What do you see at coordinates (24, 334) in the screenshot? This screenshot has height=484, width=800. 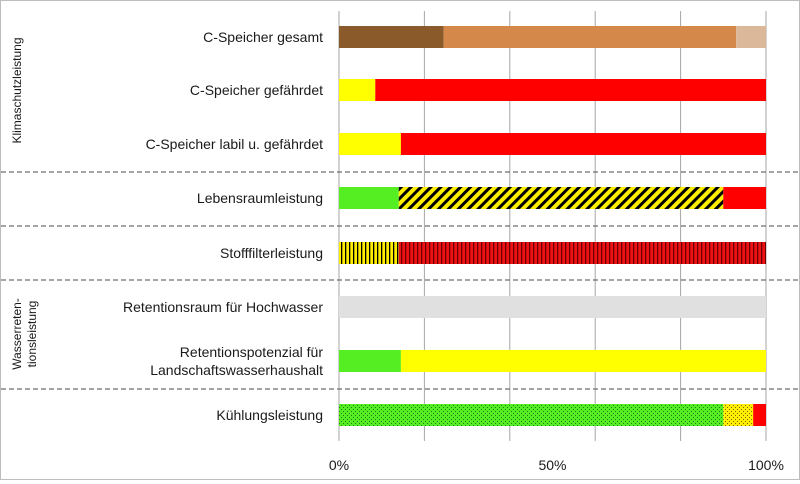 I see `group-label: Wasserreten-tionsleistung` at bounding box center [24, 334].